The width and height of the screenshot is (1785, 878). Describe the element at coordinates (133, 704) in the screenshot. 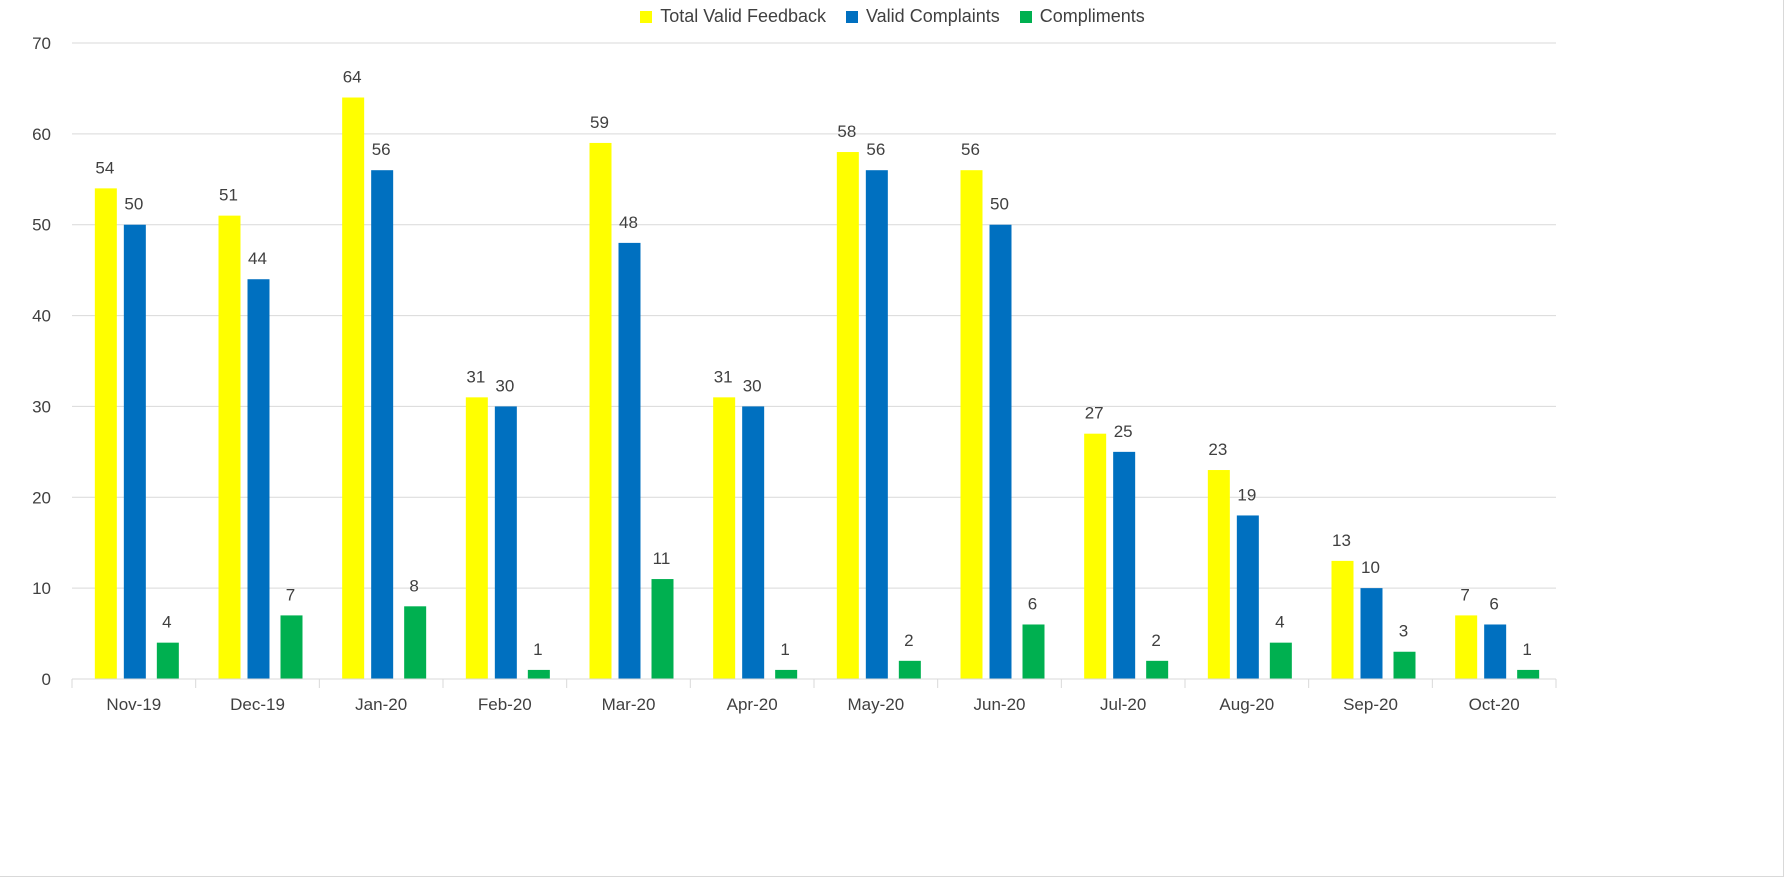

I see `x-tick-label: Nov-19` at that location.